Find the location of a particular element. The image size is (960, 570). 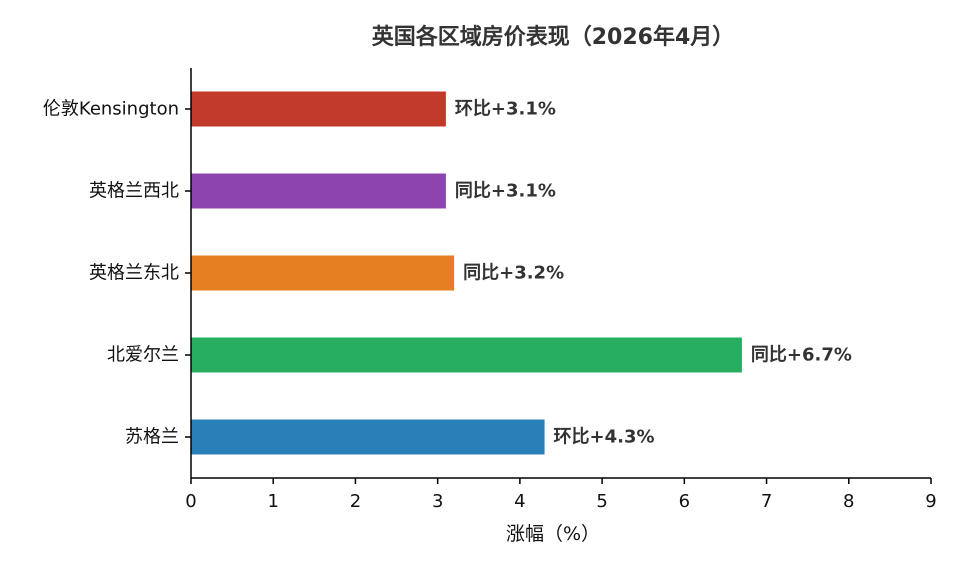

x-tick-label: 9 is located at coordinates (930, 501).